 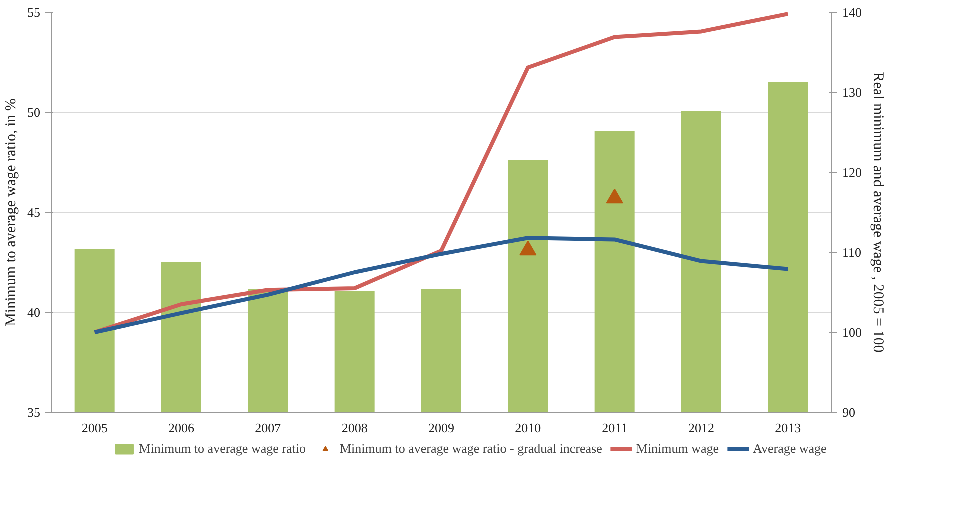 What do you see at coordinates (852, 172) in the screenshot?
I see `y2-tick-label: 120` at bounding box center [852, 172].